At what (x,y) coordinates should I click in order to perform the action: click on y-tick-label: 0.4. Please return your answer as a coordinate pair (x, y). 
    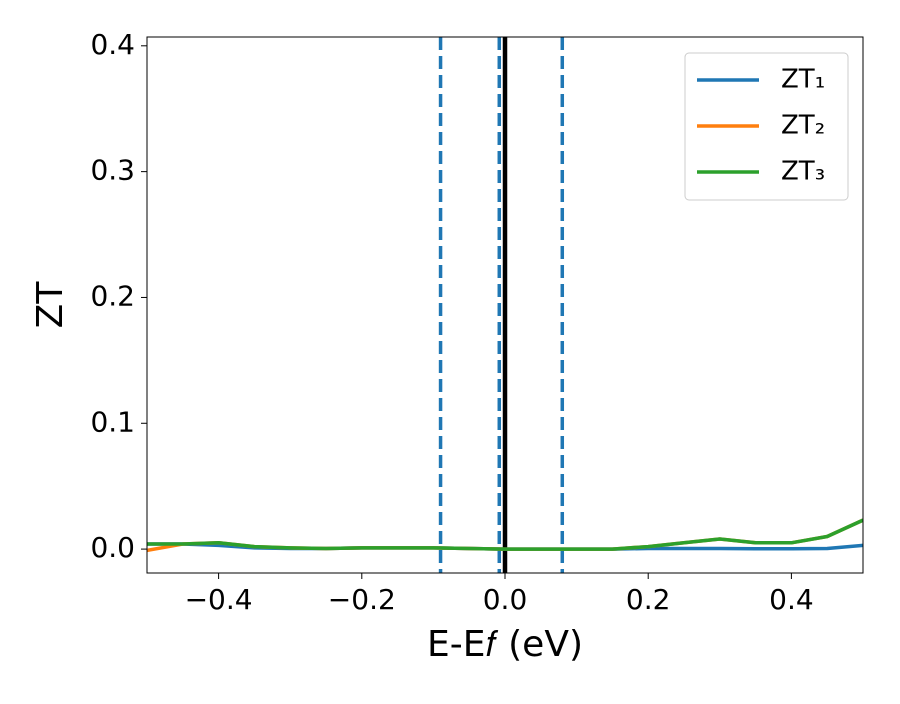
    Looking at the image, I should click on (112, 44).